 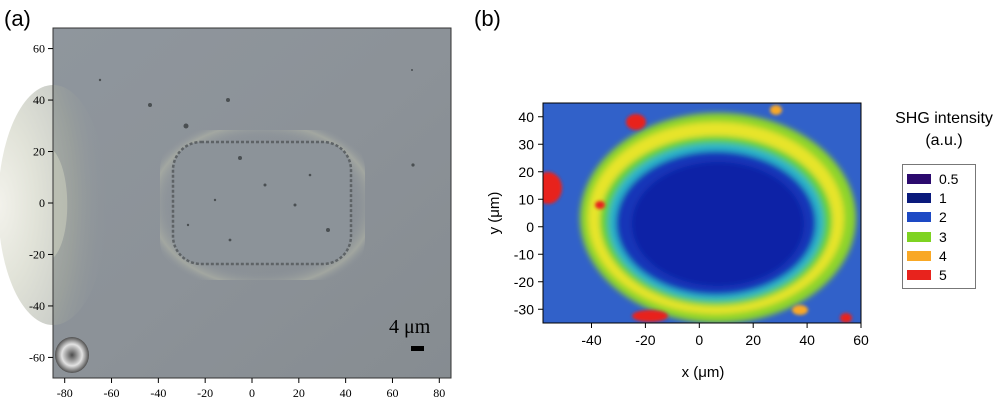 I want to click on heatmap-y-tick-label: 30, so click(x=526, y=144).